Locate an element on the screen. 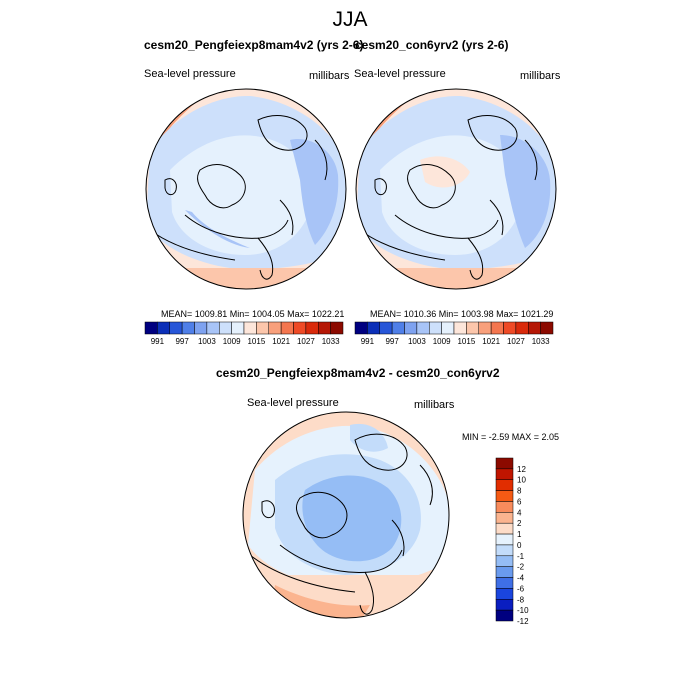 The height and width of the screenshot is (700, 700). colorbar3-tick-label: 1 is located at coordinates (519, 534).